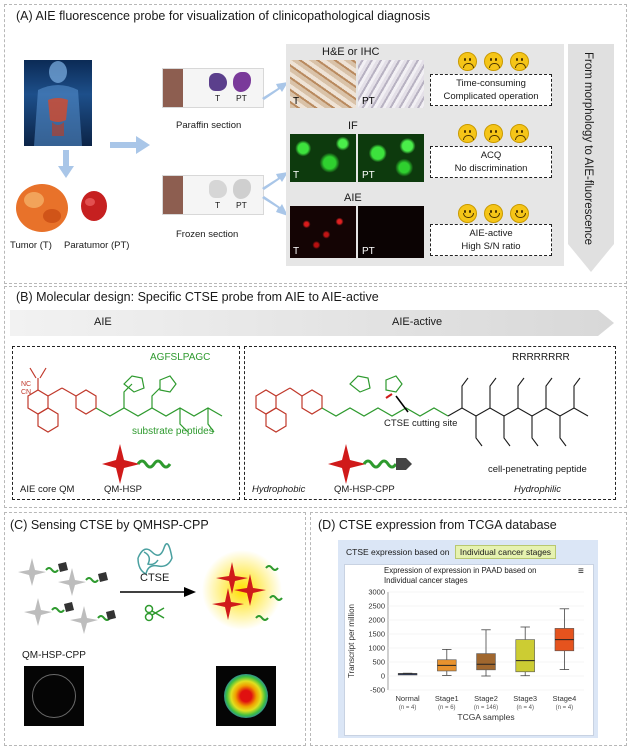 This screenshot has height=749, width=630. Describe the element at coordinates (377, 690) in the screenshot. I see `y-tick-label: -500` at that location.